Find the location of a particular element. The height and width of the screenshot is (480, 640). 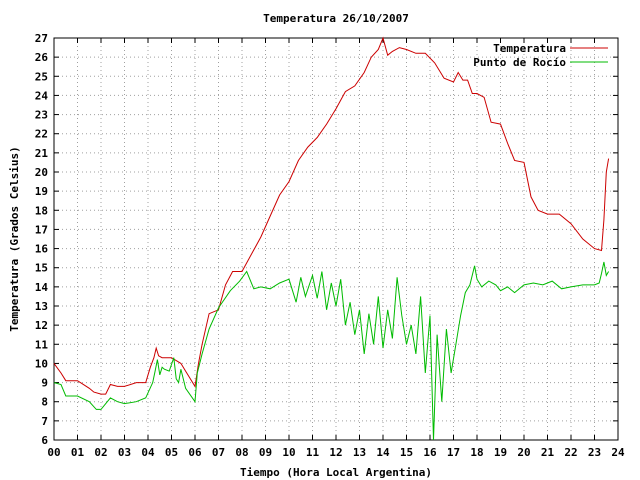

x-tick-label: 01 is located at coordinates (78, 452).